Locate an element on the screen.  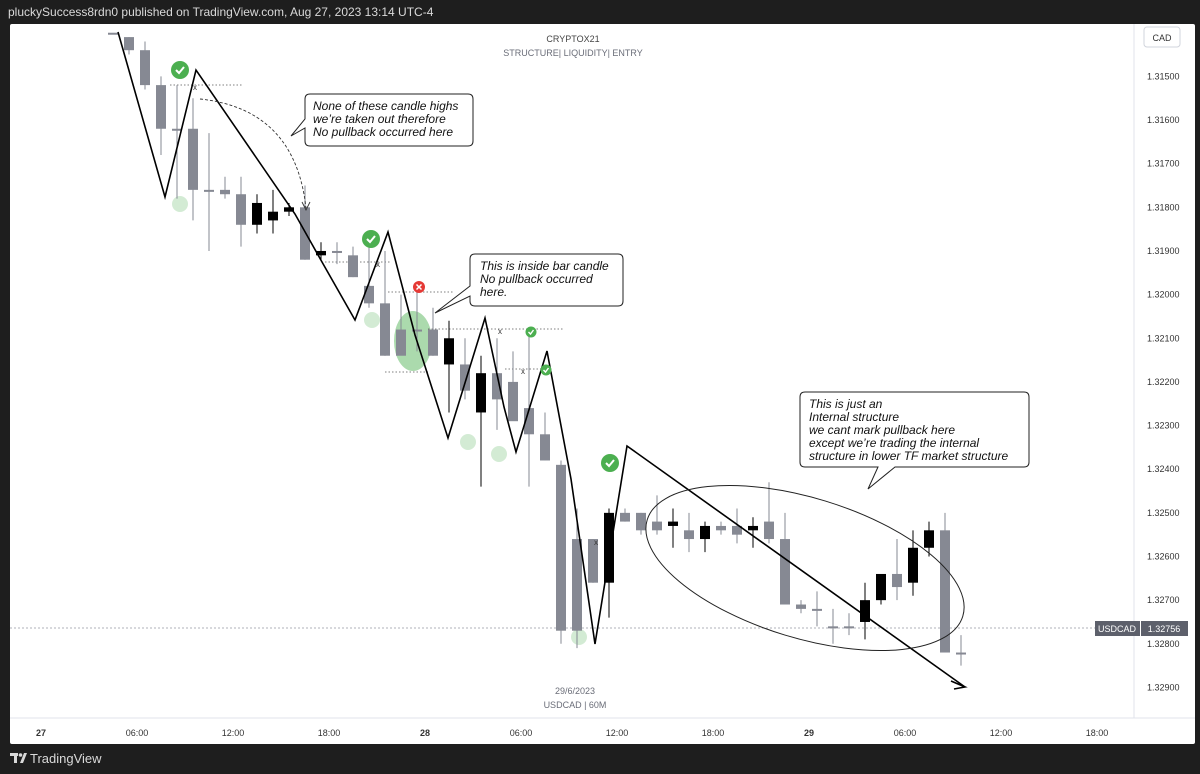
currency-box is located at coordinates (1162, 37).